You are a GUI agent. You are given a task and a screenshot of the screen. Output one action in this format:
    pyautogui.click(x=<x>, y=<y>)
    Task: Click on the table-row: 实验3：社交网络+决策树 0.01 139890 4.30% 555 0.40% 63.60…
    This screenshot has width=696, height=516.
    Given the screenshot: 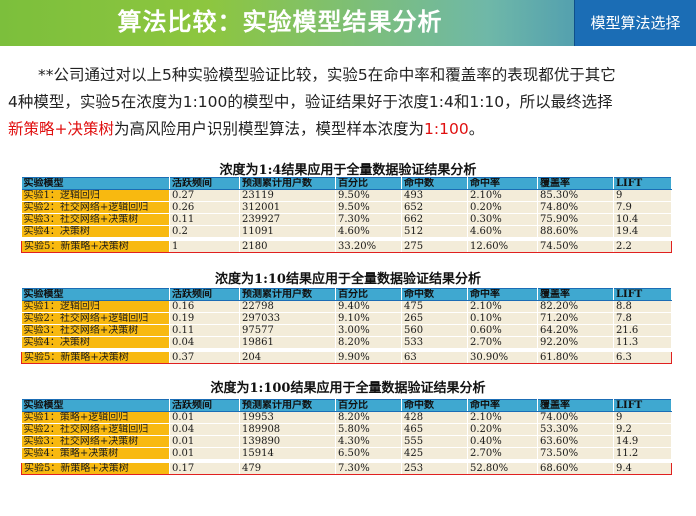 What is the action you would take?
    pyautogui.click(x=347, y=442)
    